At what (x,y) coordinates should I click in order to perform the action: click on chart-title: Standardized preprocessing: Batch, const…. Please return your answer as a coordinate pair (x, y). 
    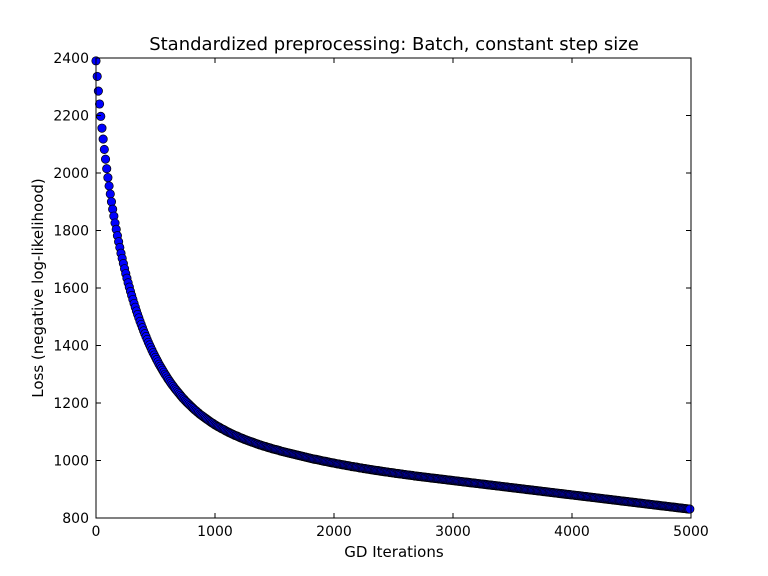
    Looking at the image, I should click on (394, 44).